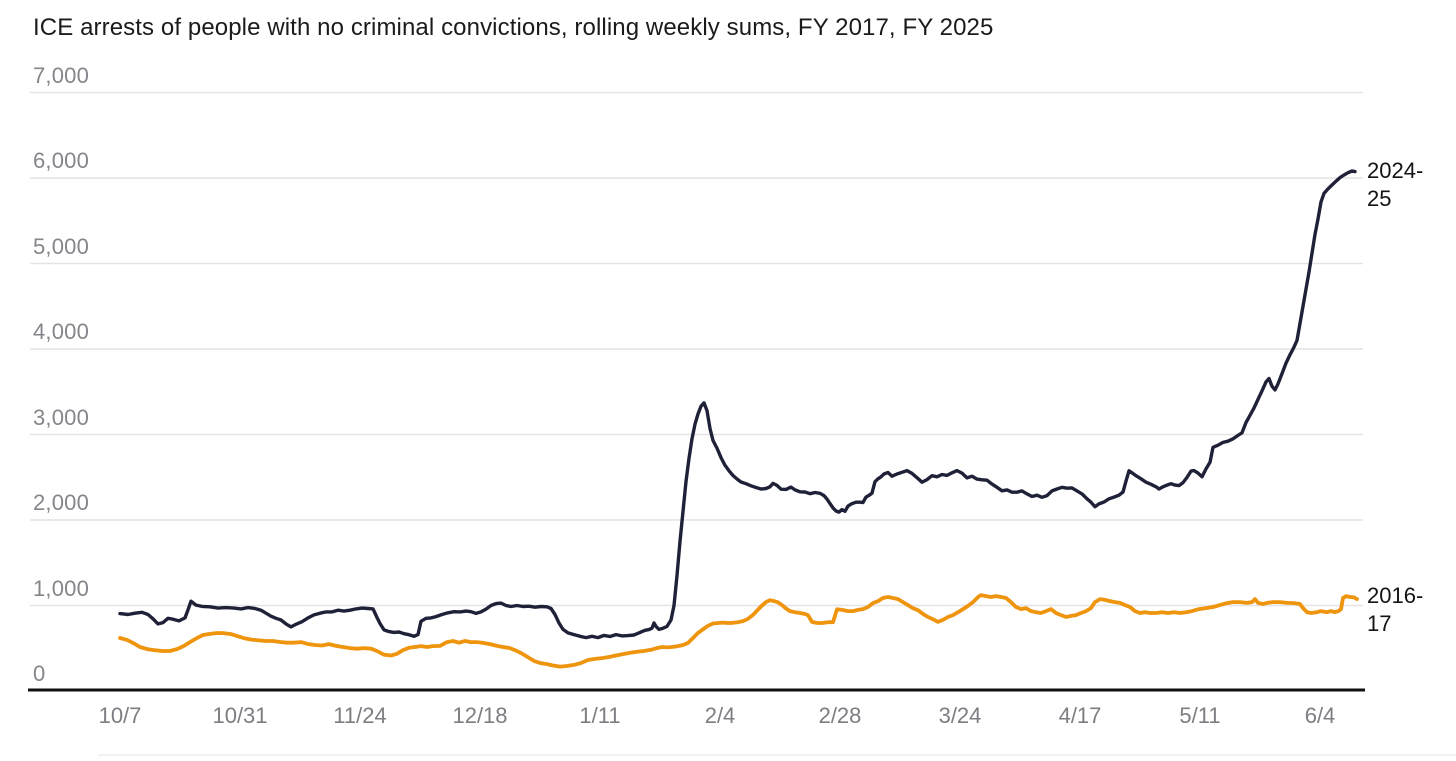 The height and width of the screenshot is (761, 1456). I want to click on y-tick-label-1000: 1,000, so click(61, 588).